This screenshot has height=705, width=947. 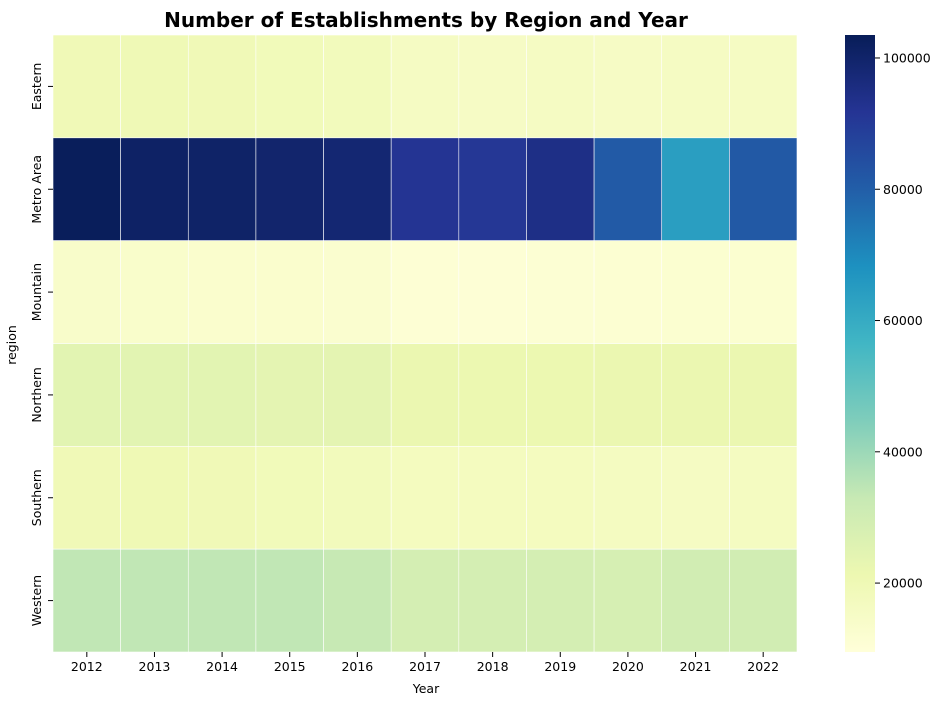 What do you see at coordinates (903, 189) in the screenshot?
I see `colorbar-tick-label: 80000` at bounding box center [903, 189].